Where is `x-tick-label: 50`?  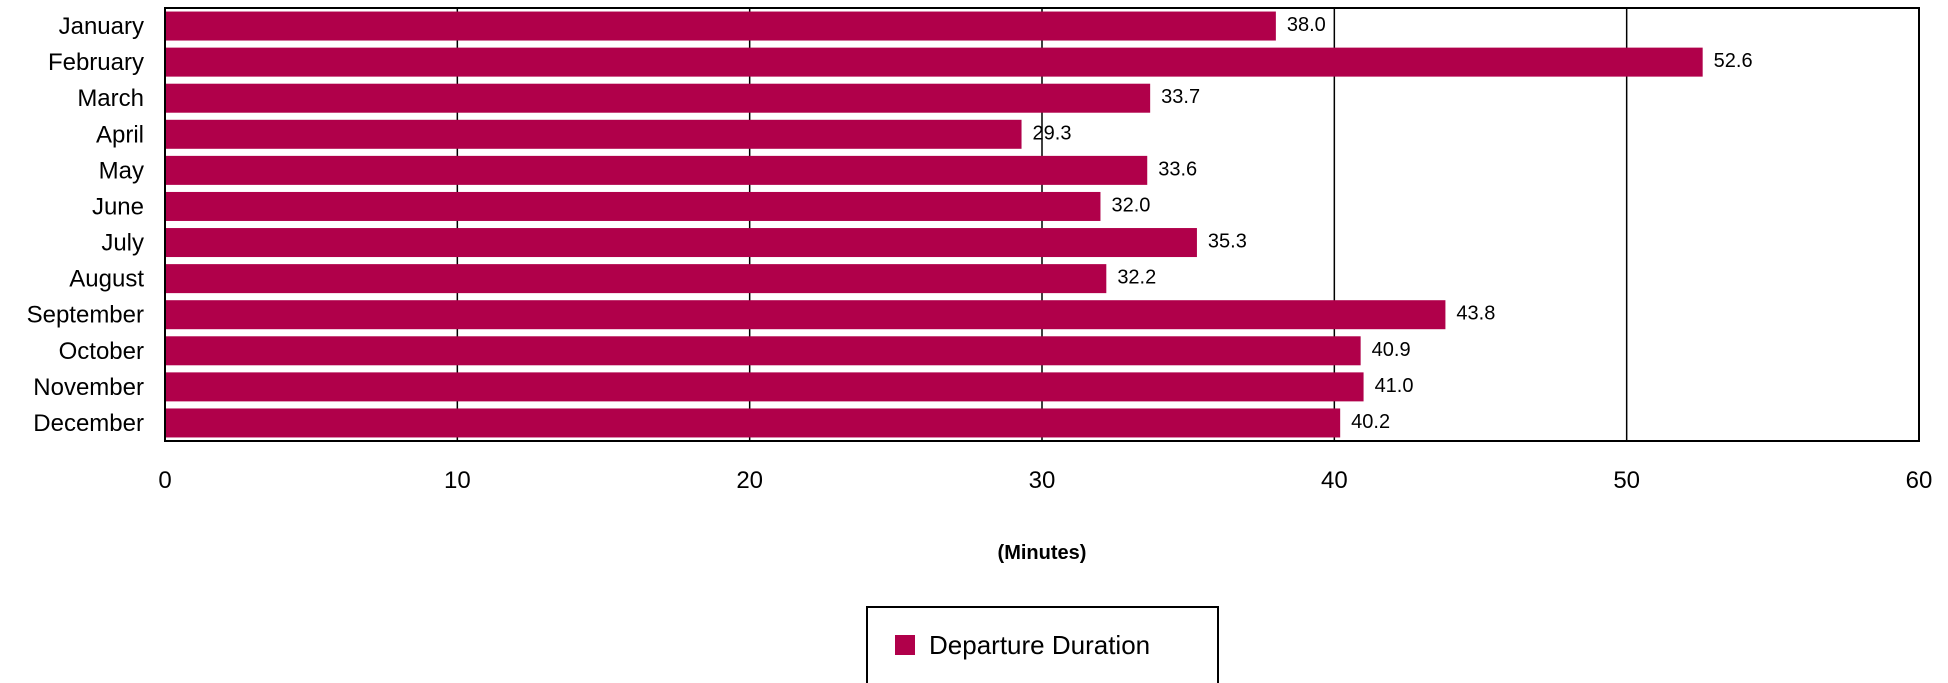 x-tick-label: 50 is located at coordinates (1626, 480).